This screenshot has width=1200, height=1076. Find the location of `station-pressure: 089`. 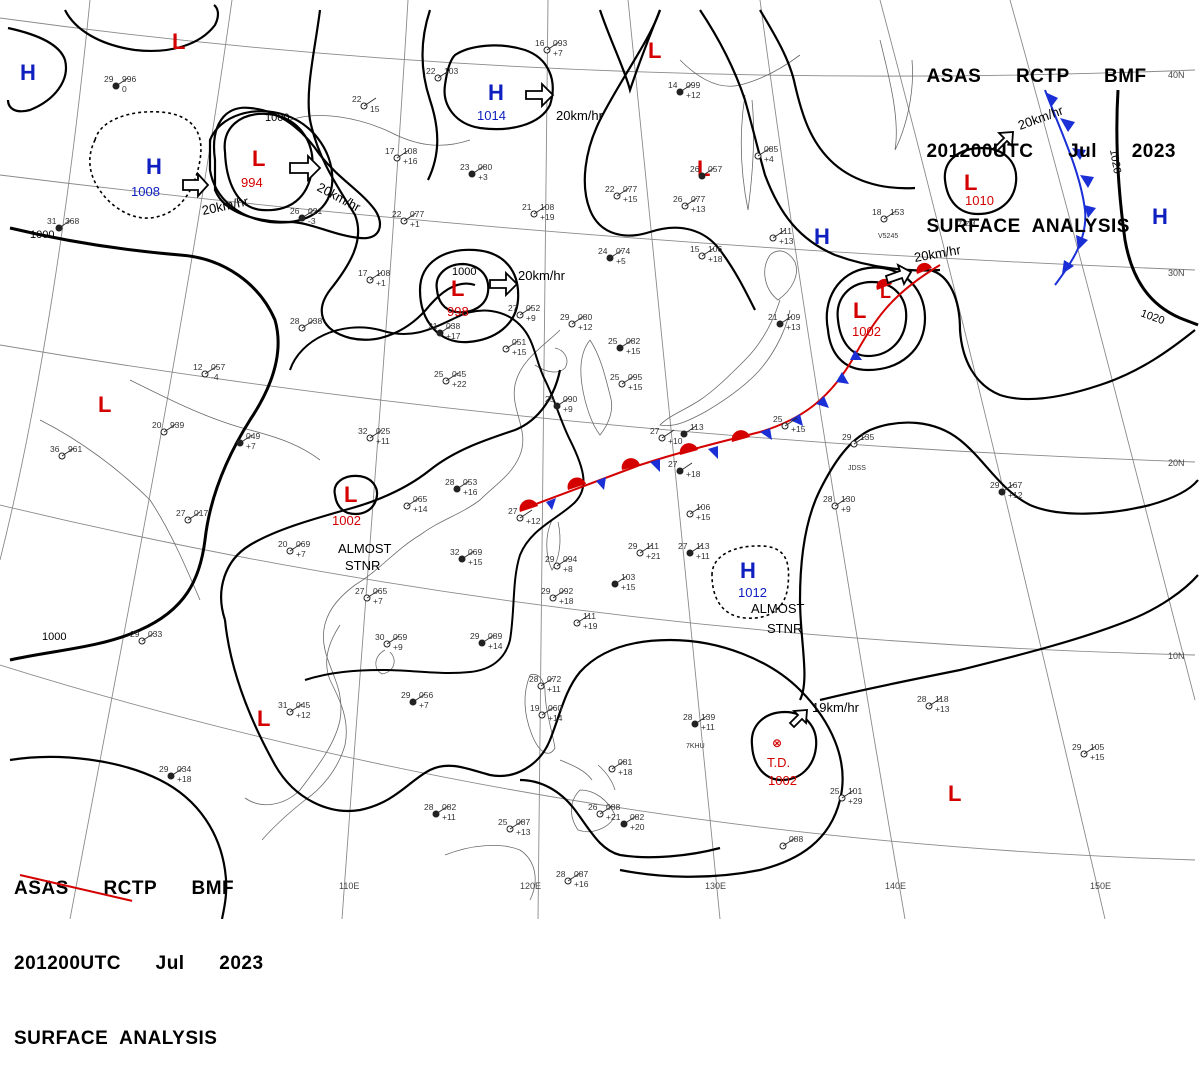

station-pressure: 089 is located at coordinates (495, 636).